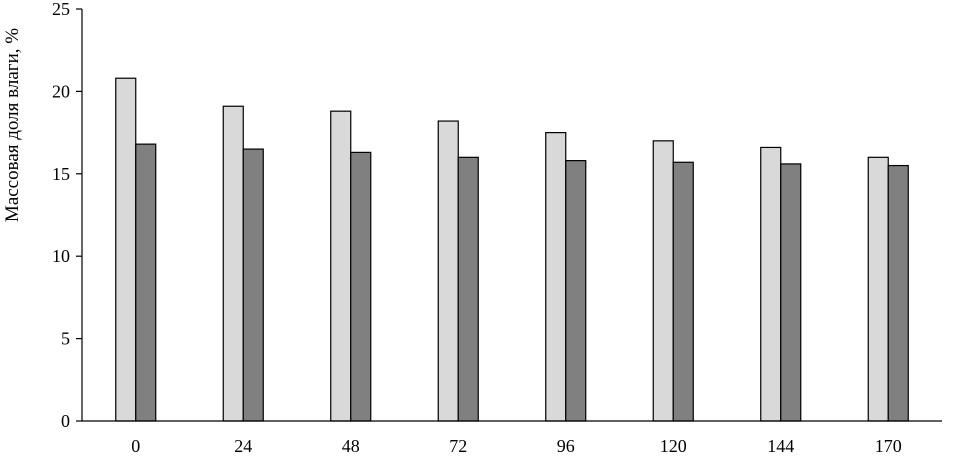  What do you see at coordinates (888, 446) in the screenshot?
I see `x-tick-label: 170` at bounding box center [888, 446].